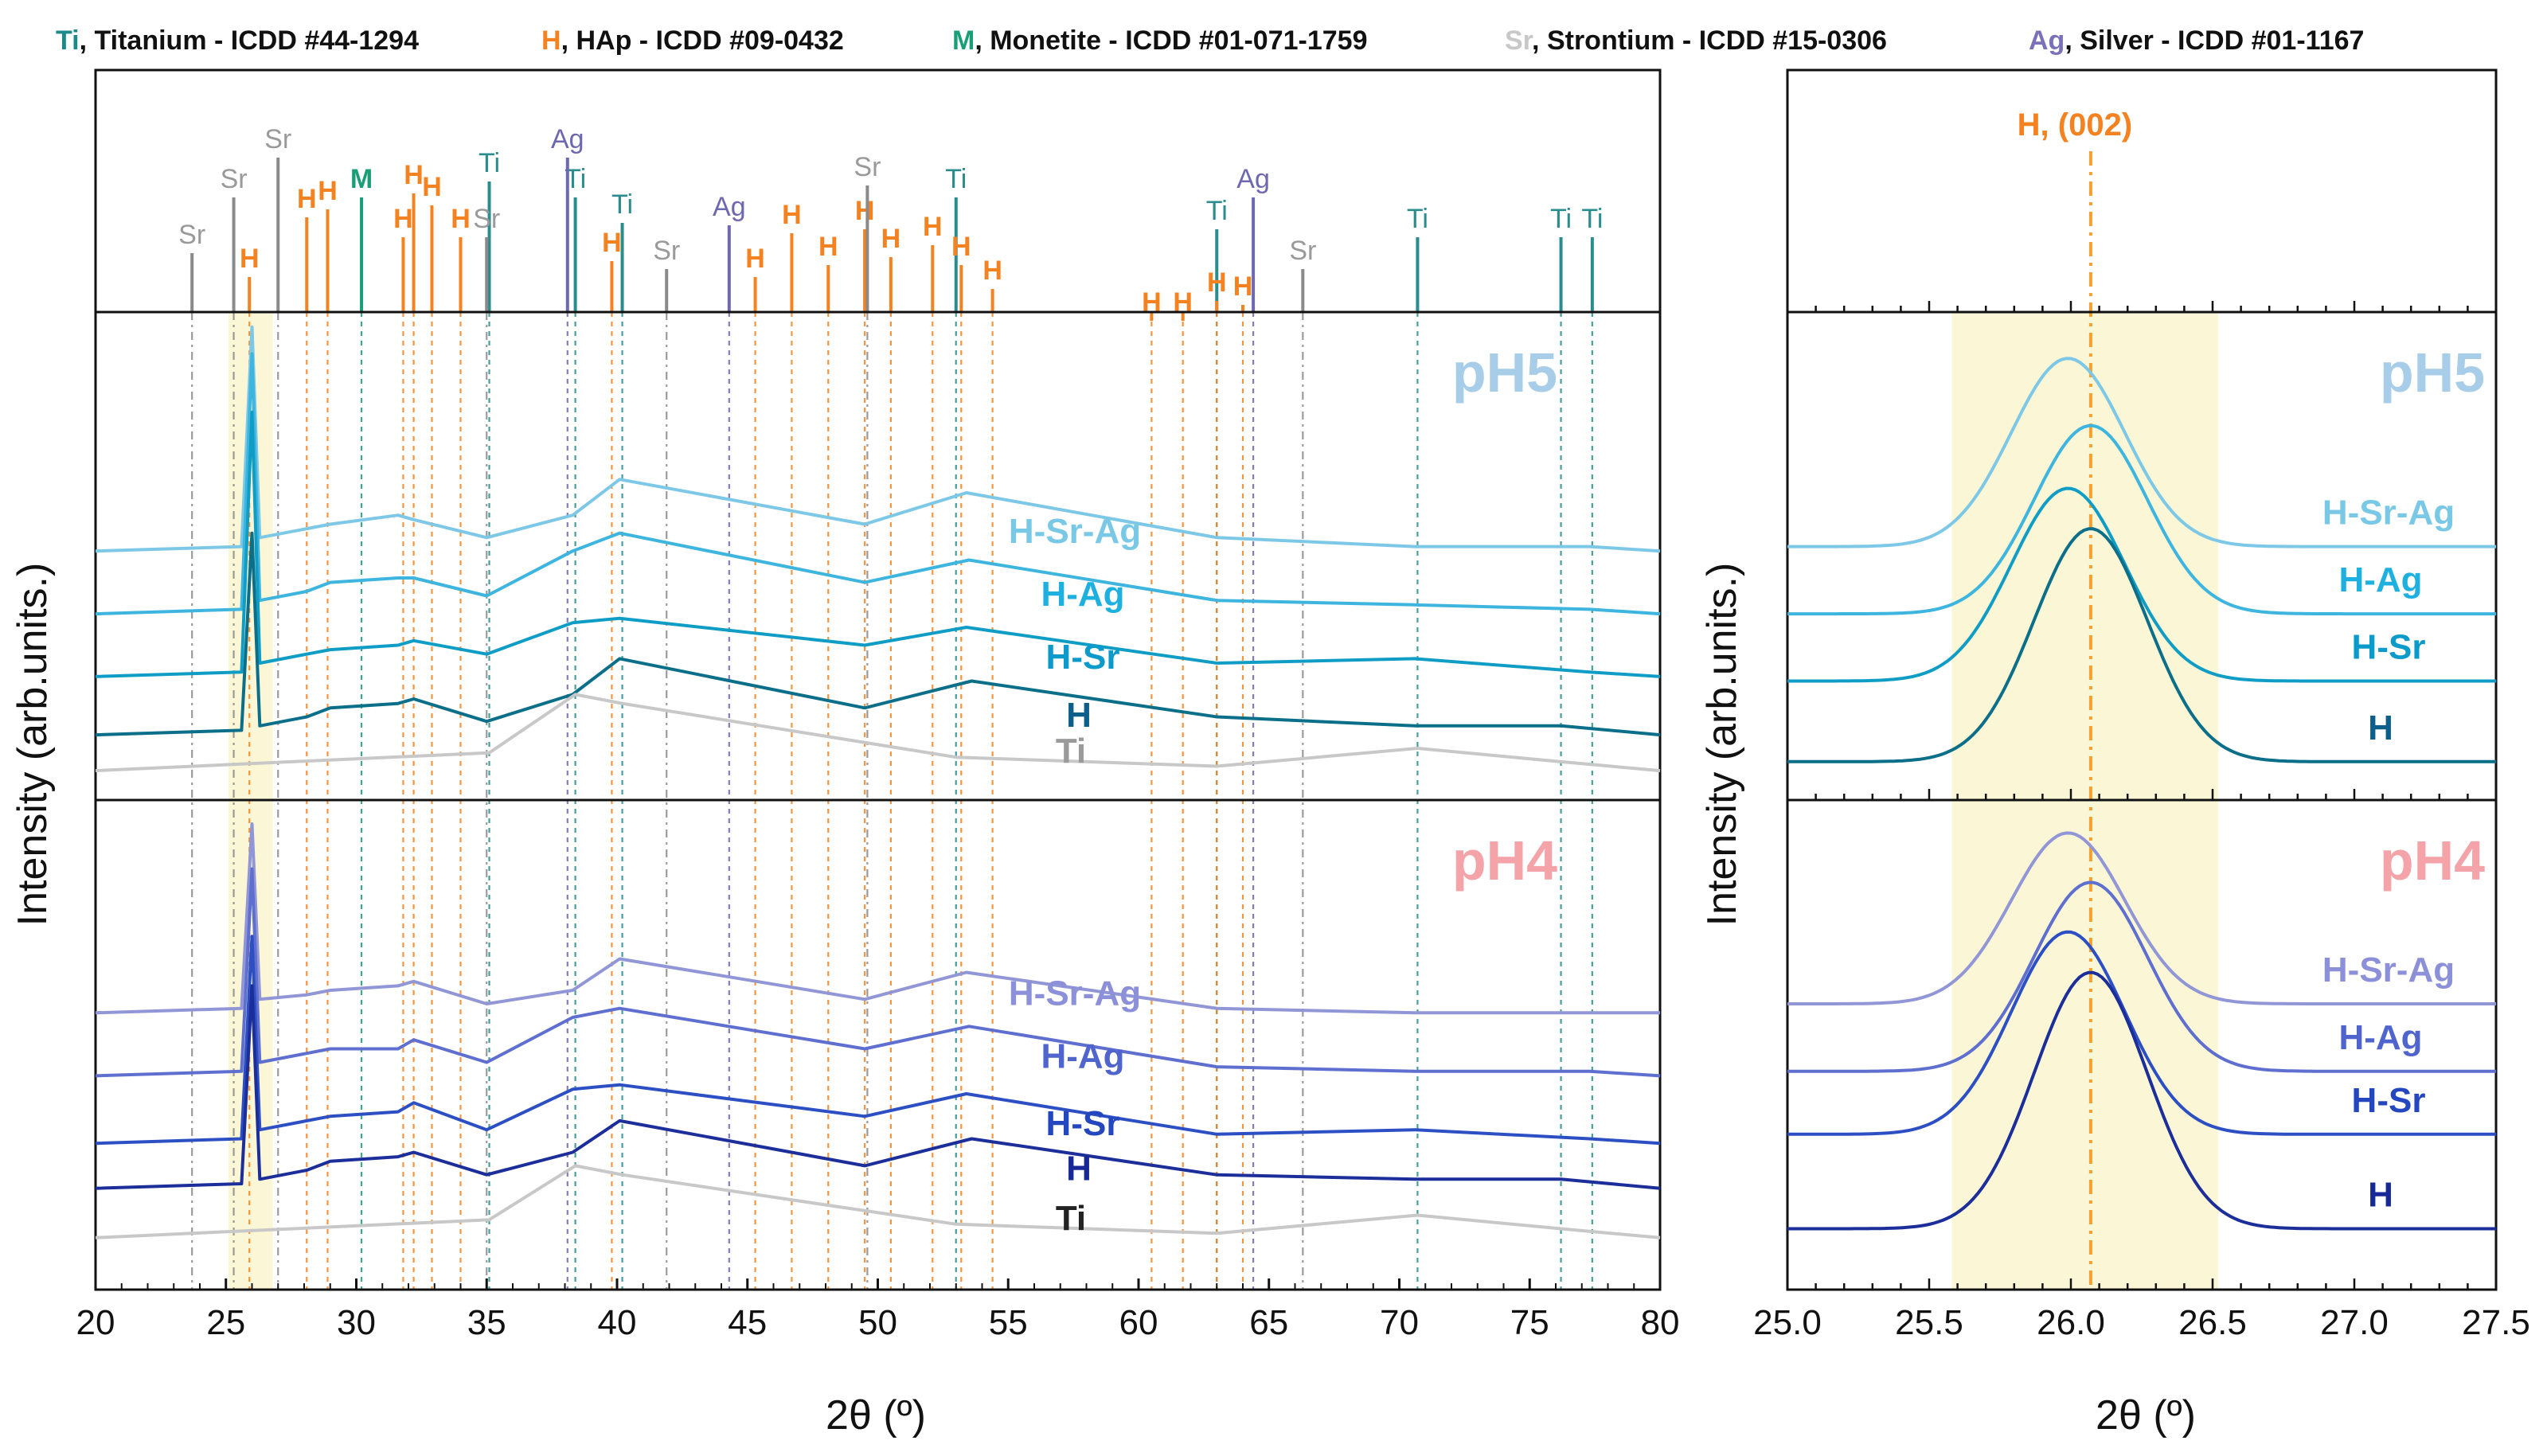 The image size is (2547, 1456). I want to click on hap-002-reference-label: H, (002), so click(2075, 124).